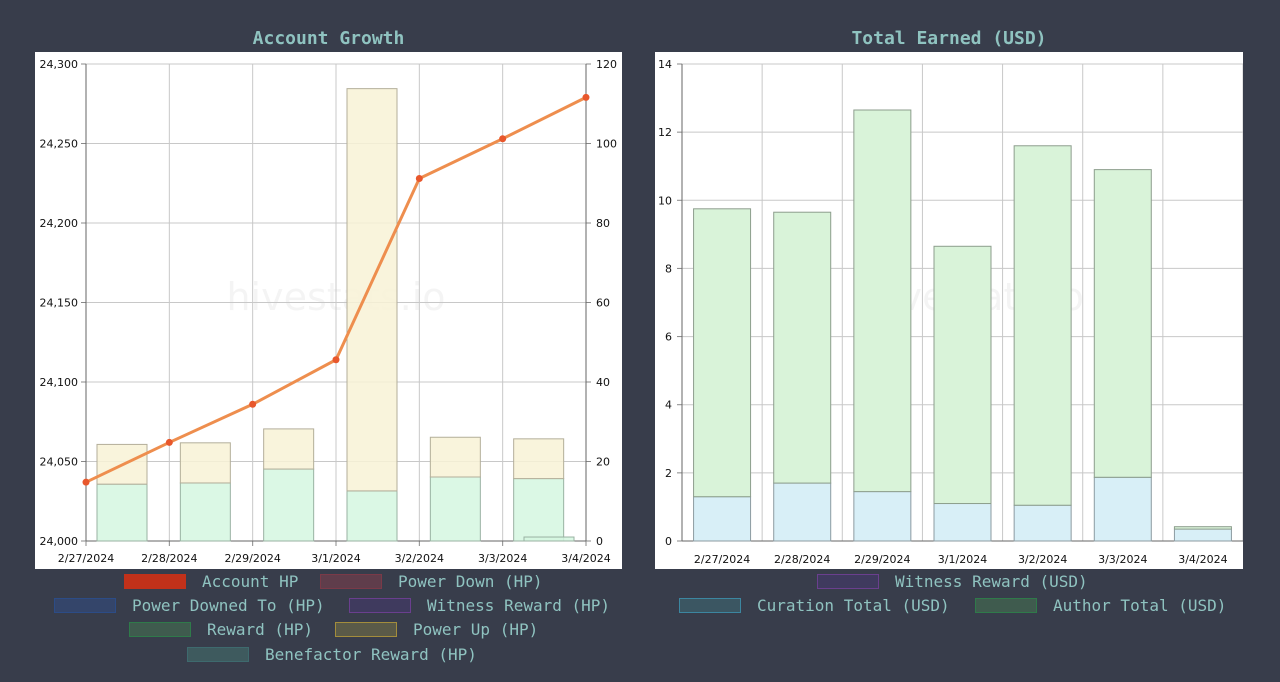 This screenshot has height=682, width=1280. What do you see at coordinates (250, 581) in the screenshot?
I see `legend-label: Account HP` at bounding box center [250, 581].